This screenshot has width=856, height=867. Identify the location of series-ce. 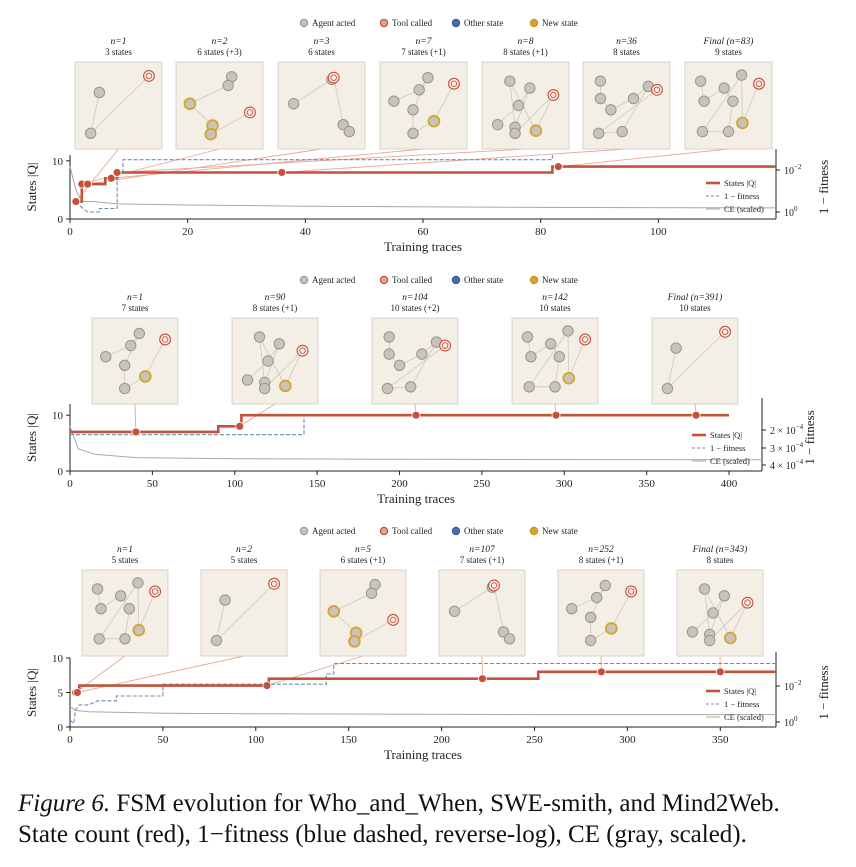
(422, 710).